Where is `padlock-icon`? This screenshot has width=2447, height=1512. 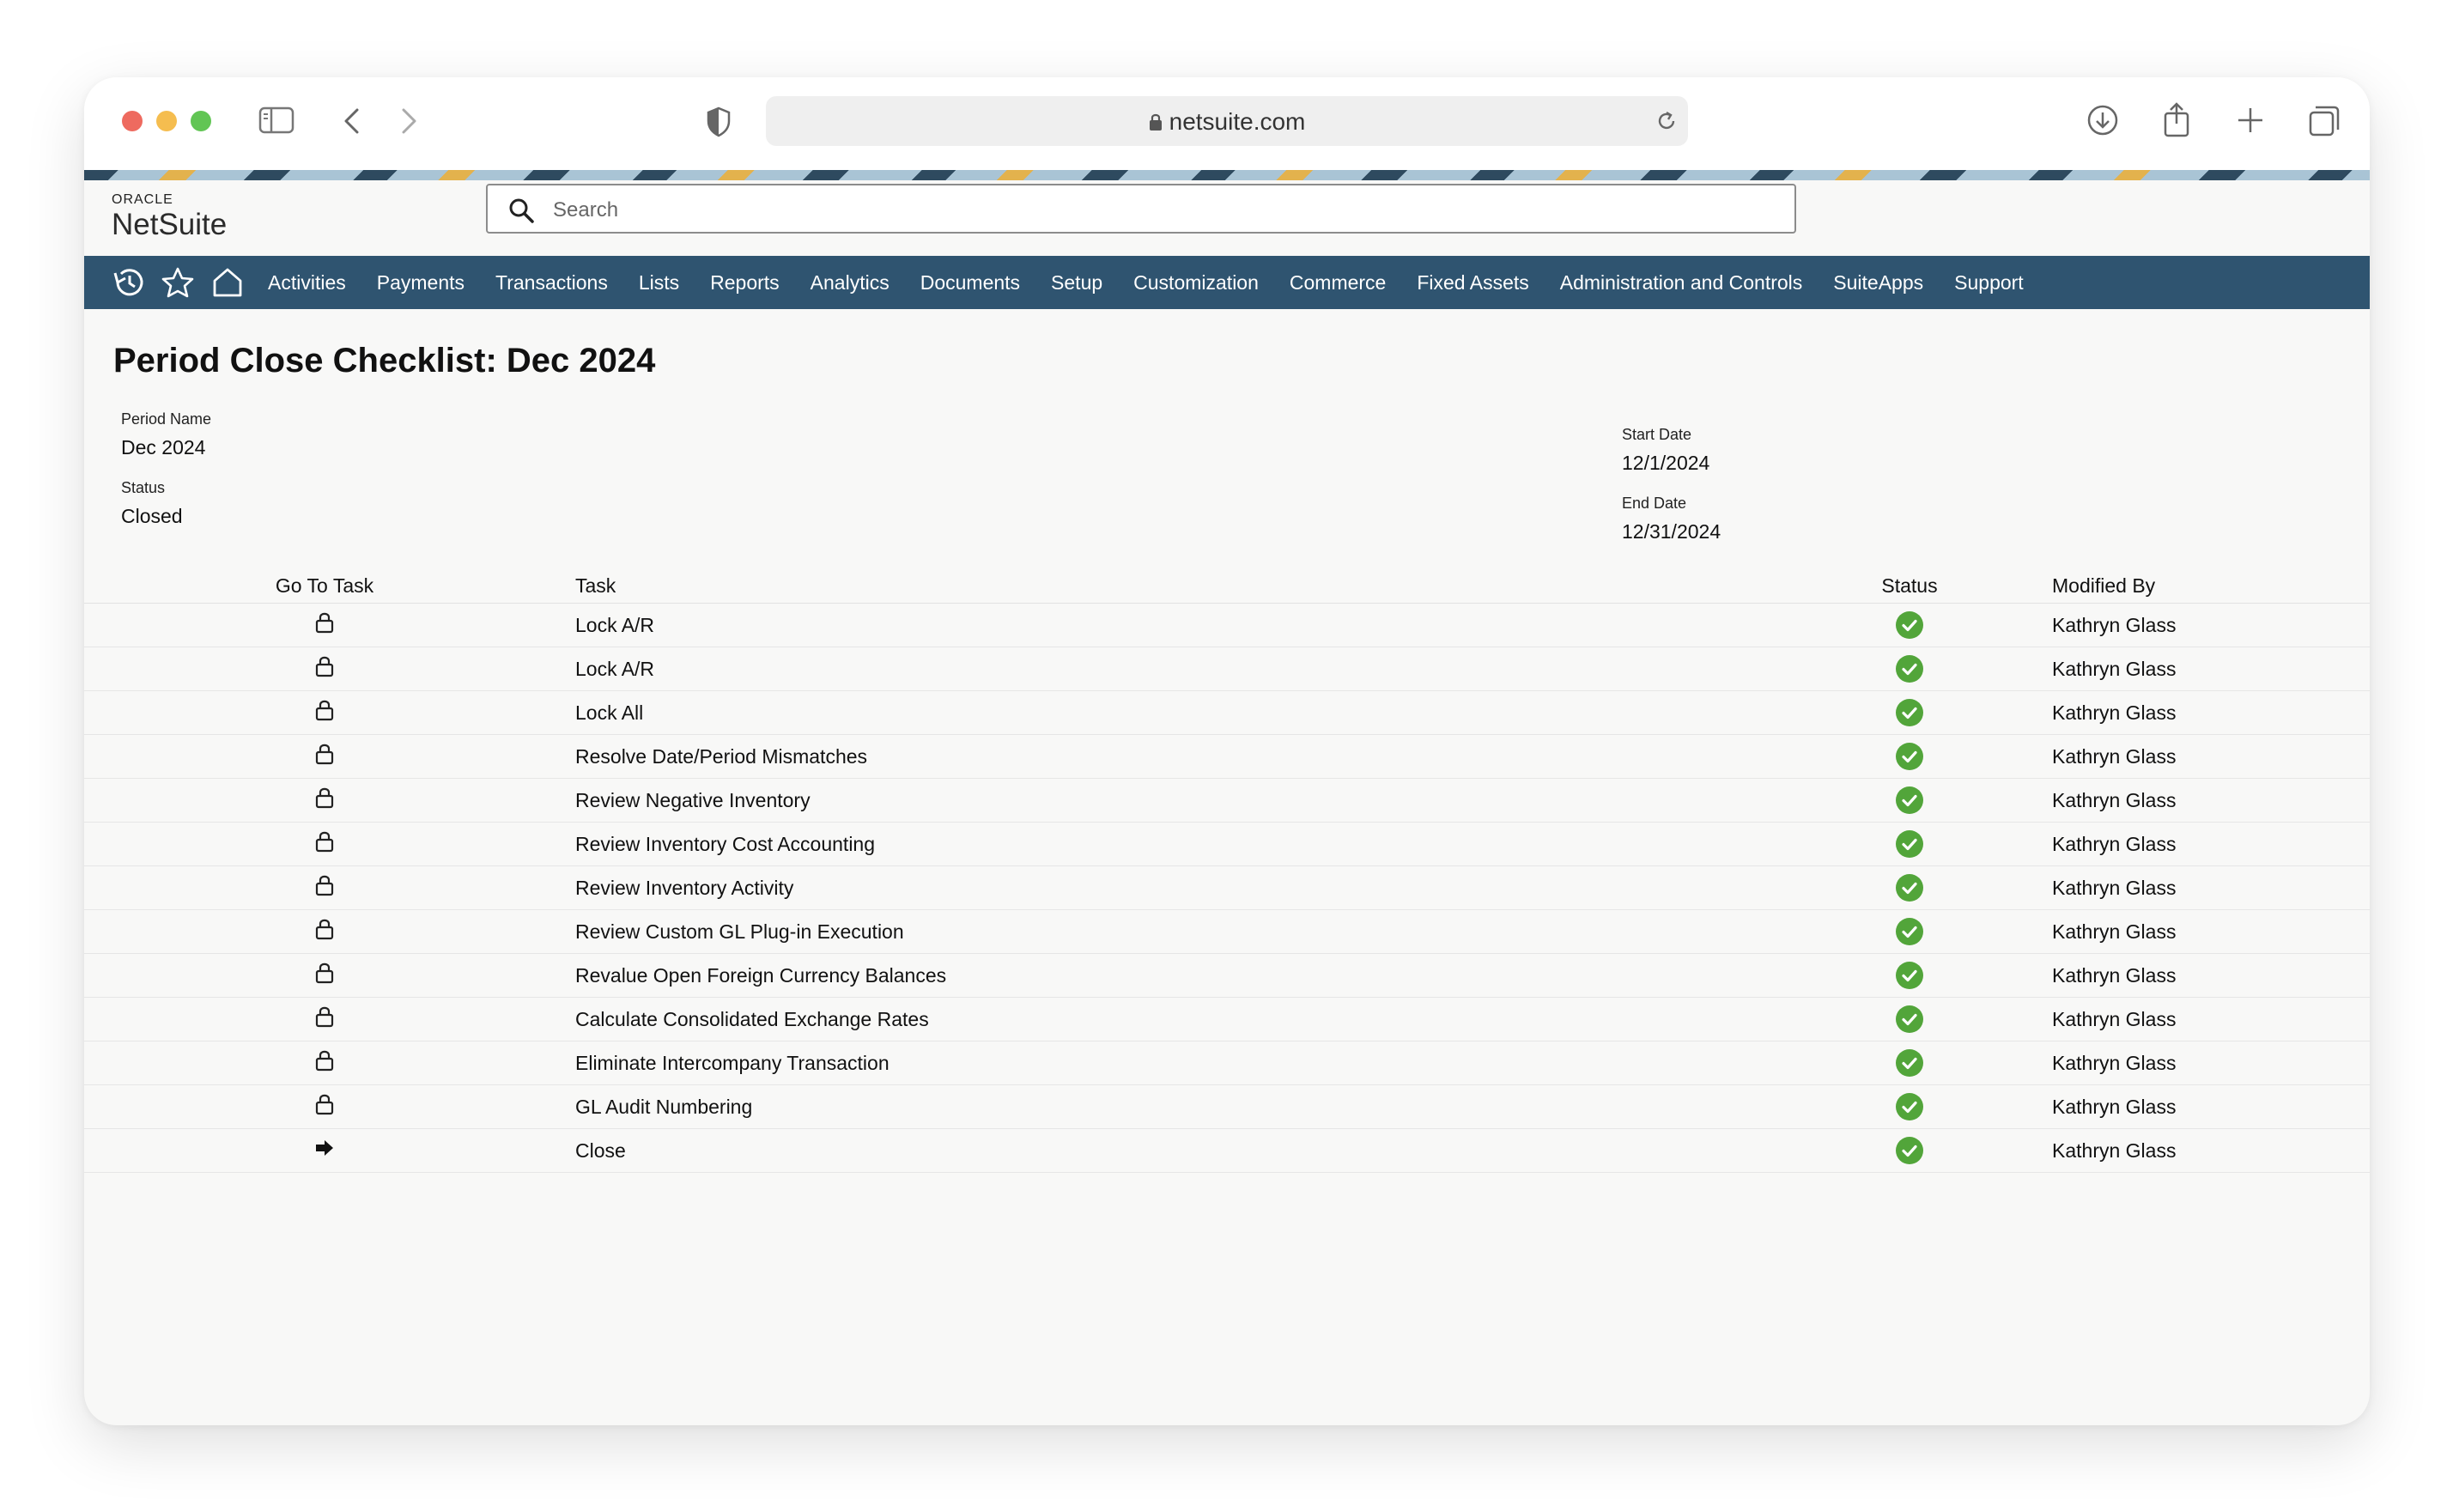
padlock-icon is located at coordinates (1156, 124).